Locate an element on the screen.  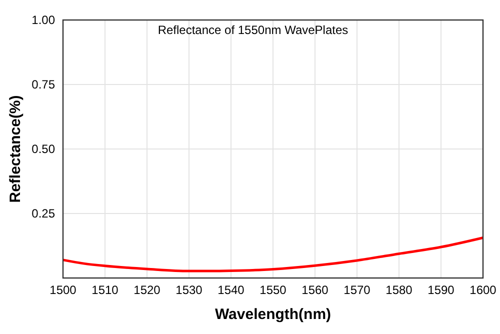
y-tick-label: 1.00 is located at coordinates (44, 20).